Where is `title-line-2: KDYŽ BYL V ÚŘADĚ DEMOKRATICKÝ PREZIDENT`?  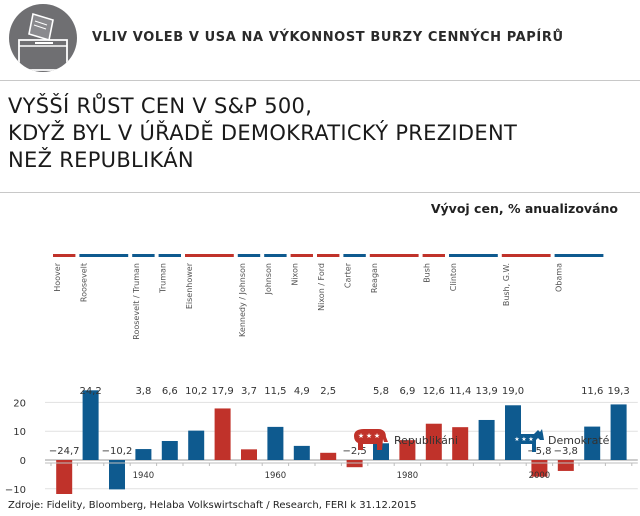
title-line-2: KDYŽ BYL V ÚŘADĚ DEMOKRATICKÝ PREZIDENT is located at coordinates (263, 133).